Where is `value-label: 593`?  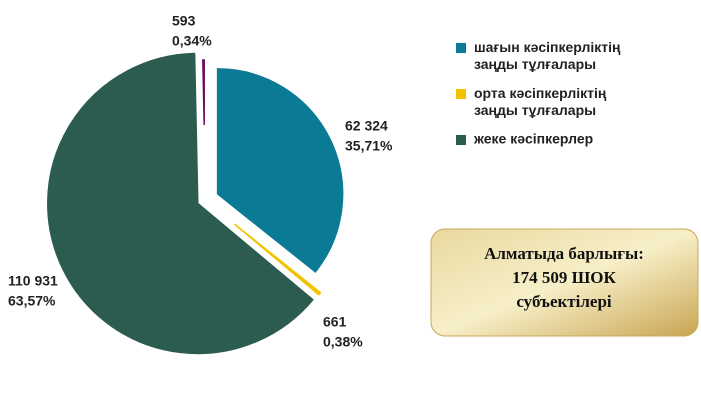
value-label: 593 is located at coordinates (184, 21).